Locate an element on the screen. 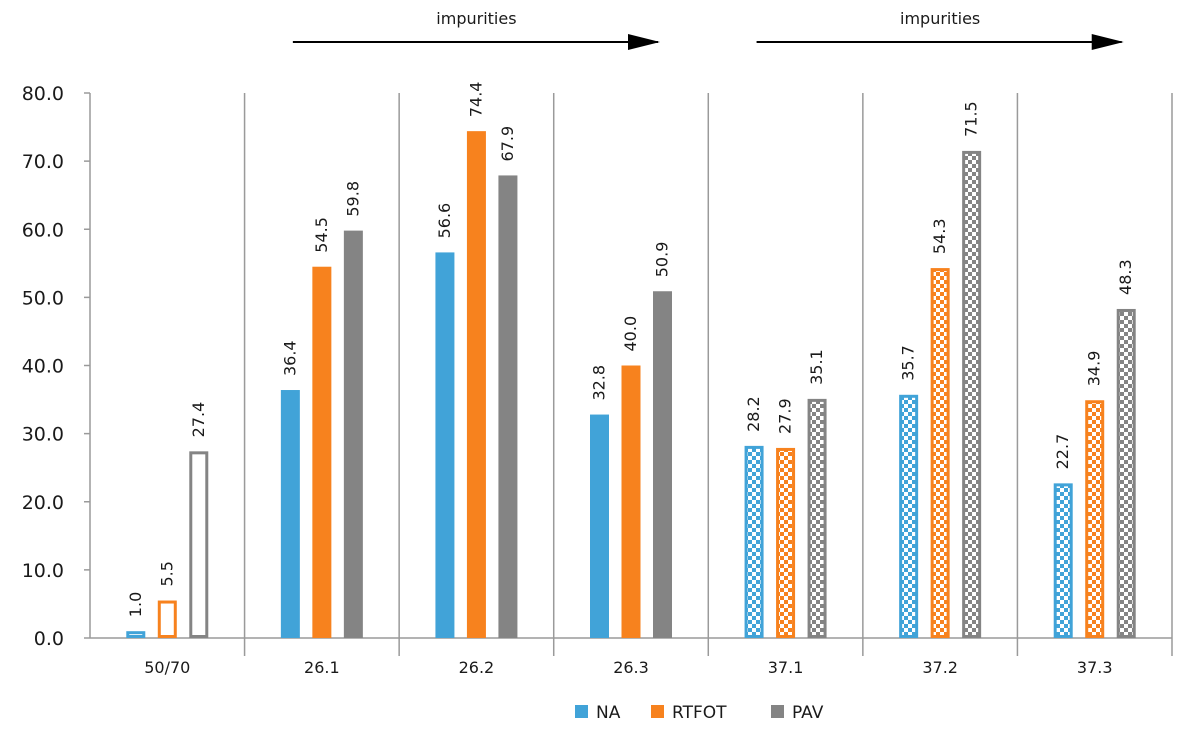 This screenshot has width=1181, height=737. y-tick-label: 20.0 is located at coordinates (43, 503).